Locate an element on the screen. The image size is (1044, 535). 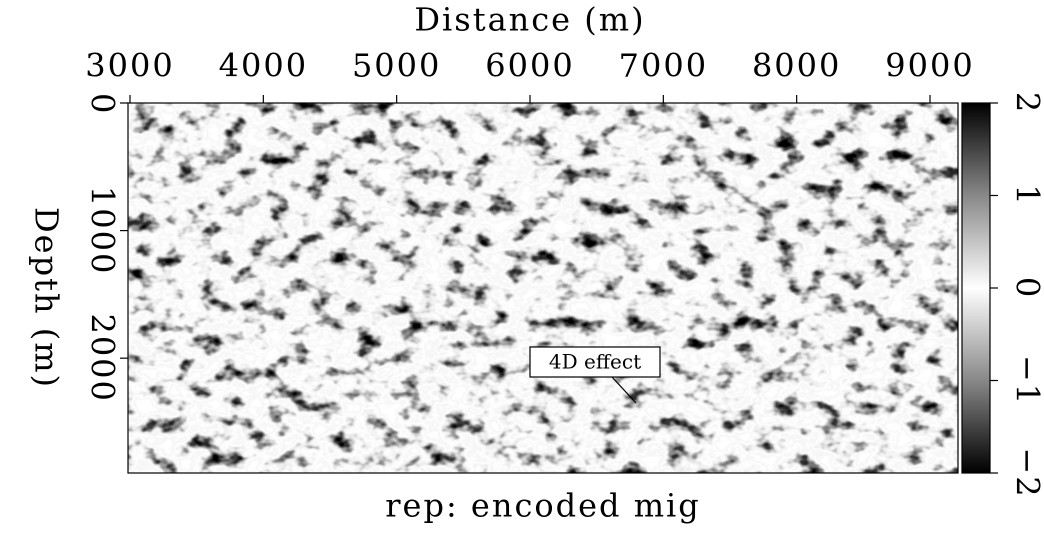
y-tick-label: 1000 is located at coordinates (103, 230).